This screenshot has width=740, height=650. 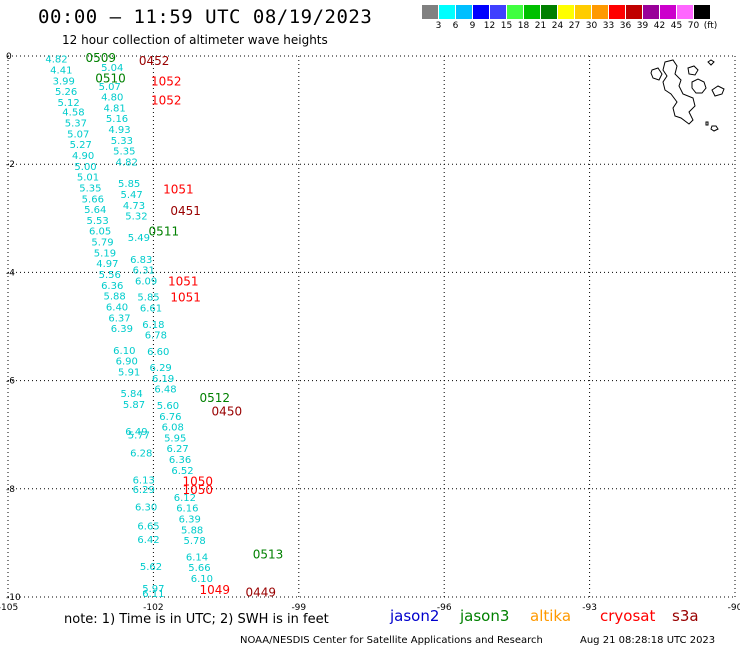 I want to click on wave-height-label: 6.30, so click(x=146, y=508).